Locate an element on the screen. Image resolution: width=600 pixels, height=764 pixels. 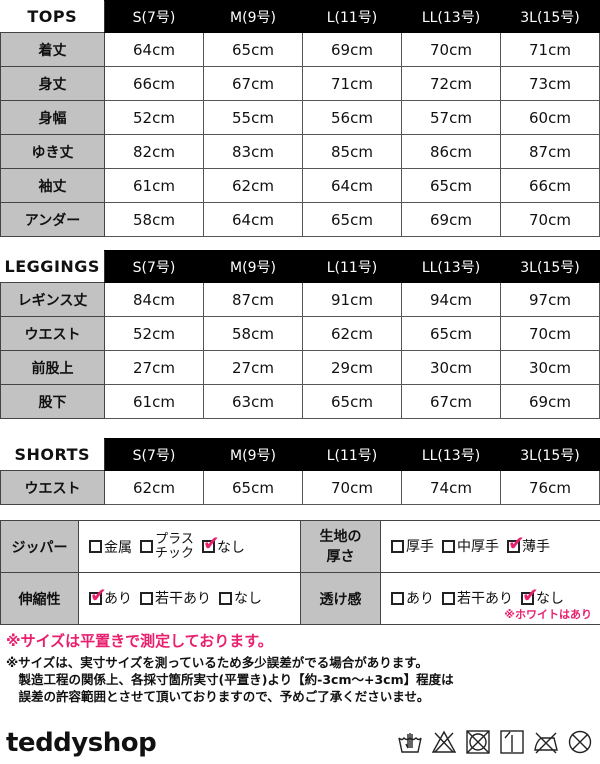
table-row: 前股上 27cm 27cm 29cm 30cm 30cm is located at coordinates (300, 367).